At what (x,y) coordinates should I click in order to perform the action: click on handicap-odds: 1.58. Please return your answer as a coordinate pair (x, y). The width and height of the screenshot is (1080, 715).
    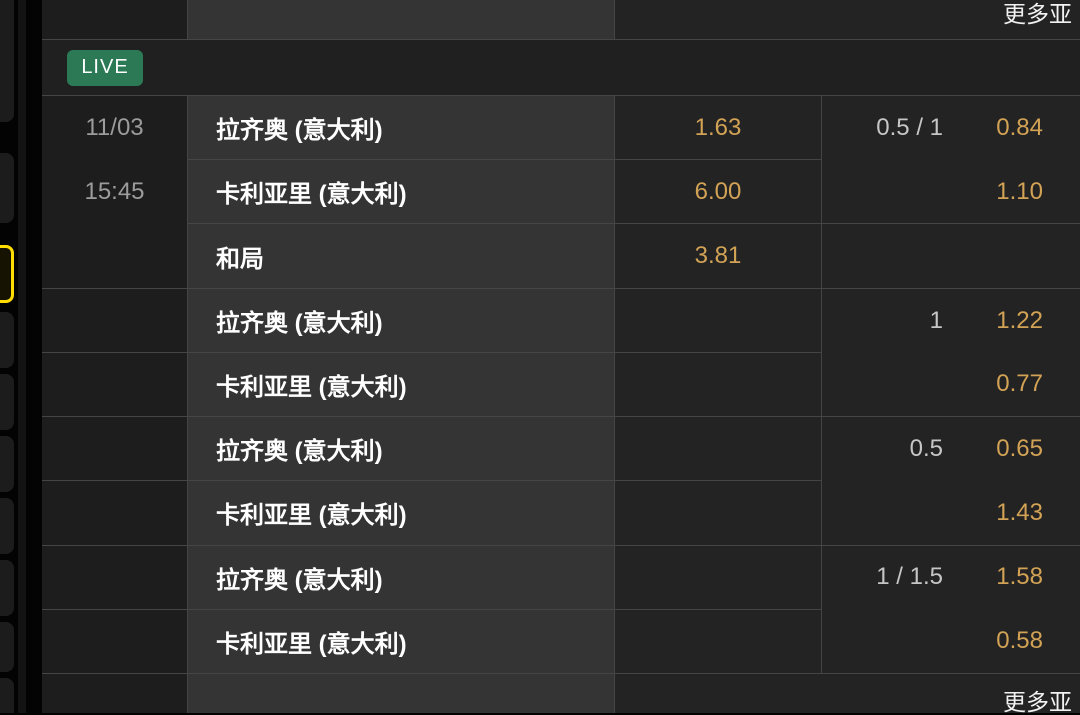
    Looking at the image, I should click on (1019, 577).